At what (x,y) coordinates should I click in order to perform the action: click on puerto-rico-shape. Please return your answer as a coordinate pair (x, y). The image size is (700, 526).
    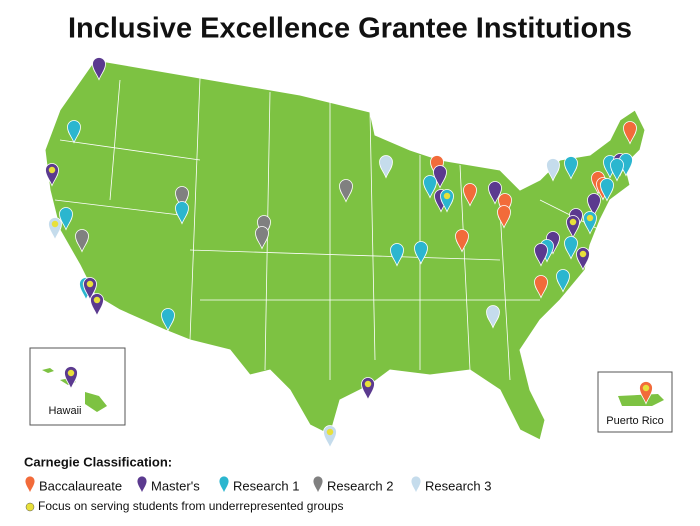
    Looking at the image, I should click on (641, 400).